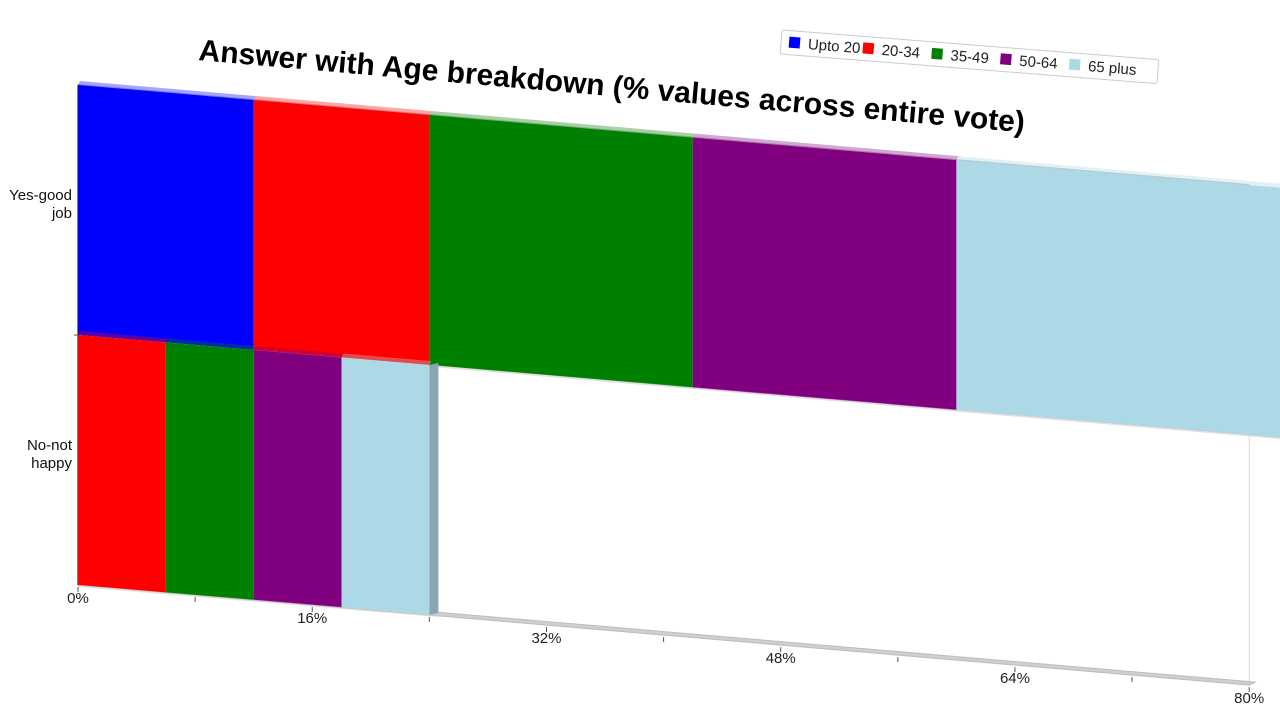  Describe the element at coordinates (312, 618) in the screenshot. I see `x-tick-label: 16%` at that location.